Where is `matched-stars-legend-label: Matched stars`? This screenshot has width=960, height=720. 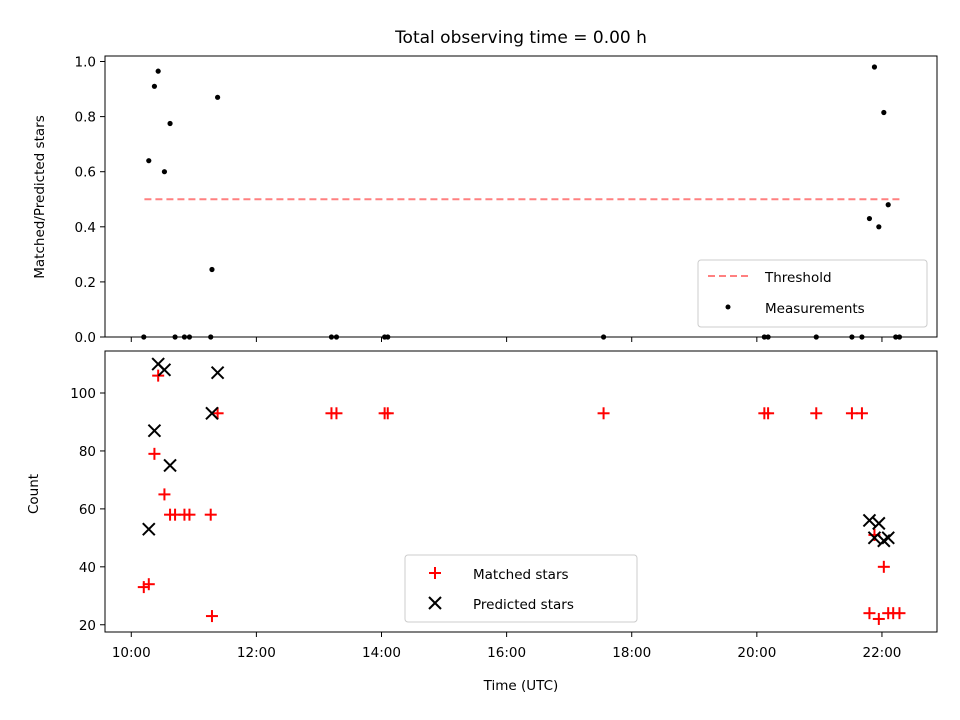 matched-stars-legend-label: Matched stars is located at coordinates (521, 575).